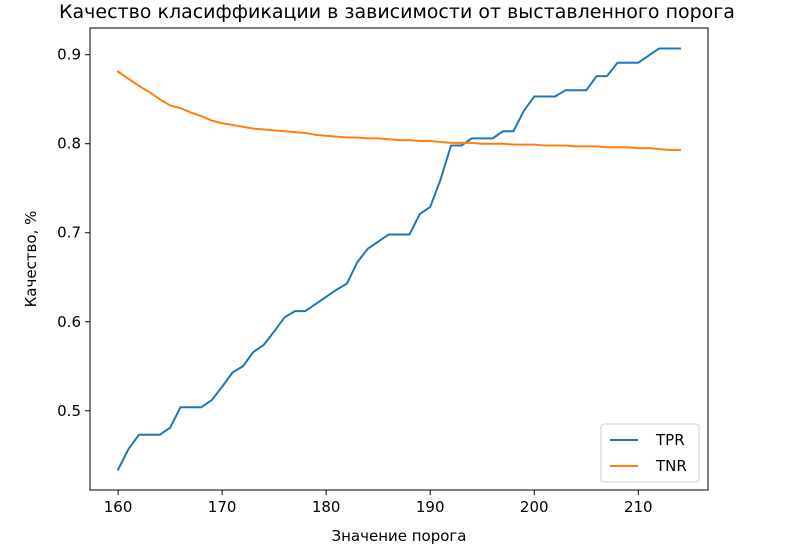 The image size is (803, 553). Describe the element at coordinates (69, 411) in the screenshot. I see `y-tick-label: 0.5` at that location.